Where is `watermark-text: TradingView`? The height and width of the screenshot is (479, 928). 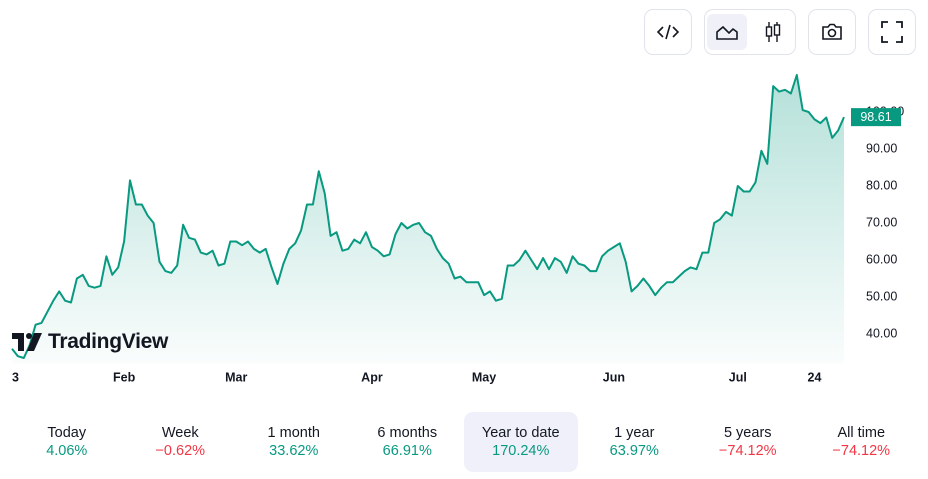 watermark-text: TradingView is located at coordinates (108, 341).